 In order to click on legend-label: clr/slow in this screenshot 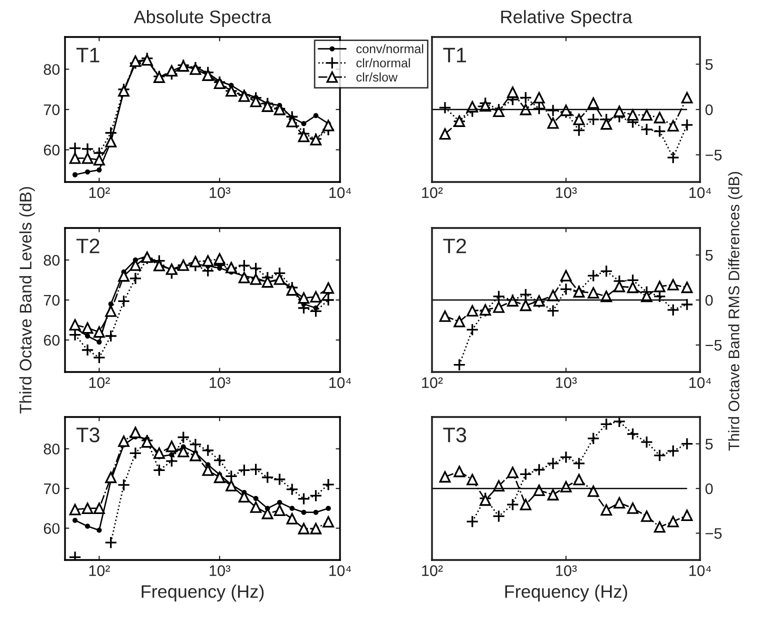, I will do `click(377, 77)`.